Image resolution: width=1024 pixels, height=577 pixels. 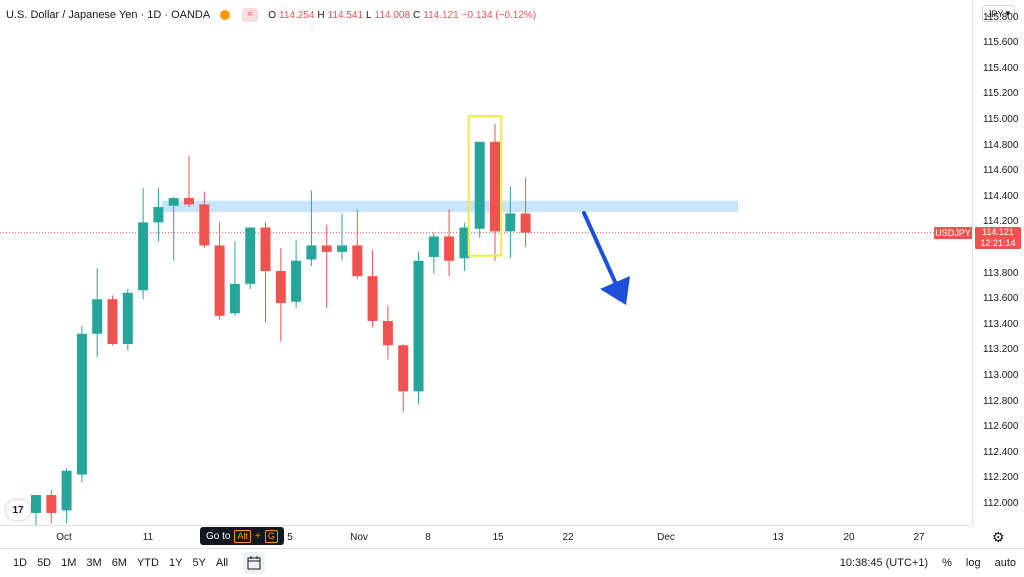 I want to click on goto-key-alt: Alt, so click(x=242, y=536).